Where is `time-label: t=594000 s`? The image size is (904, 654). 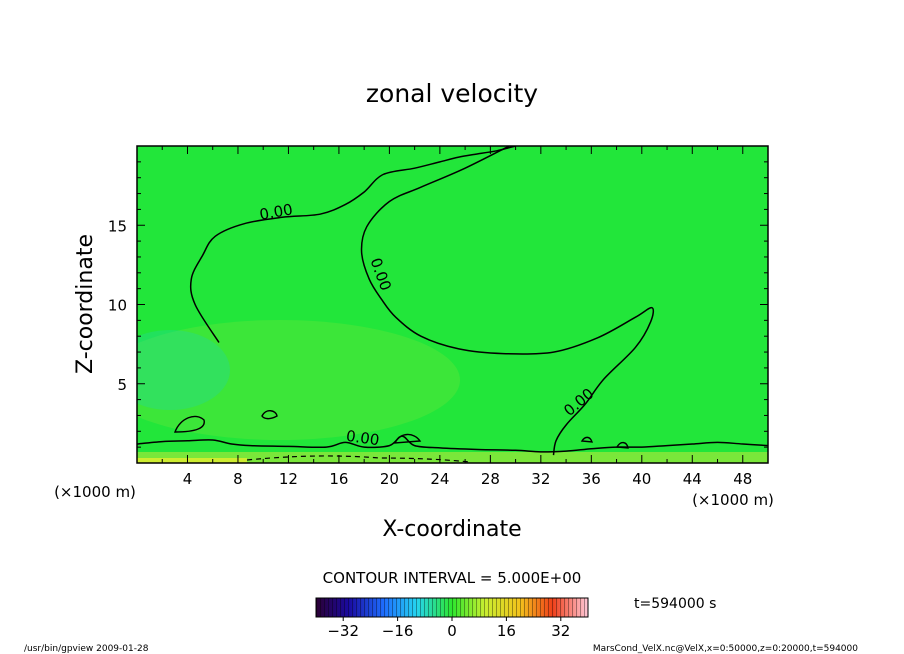
time-label: t=594000 s is located at coordinates (675, 604).